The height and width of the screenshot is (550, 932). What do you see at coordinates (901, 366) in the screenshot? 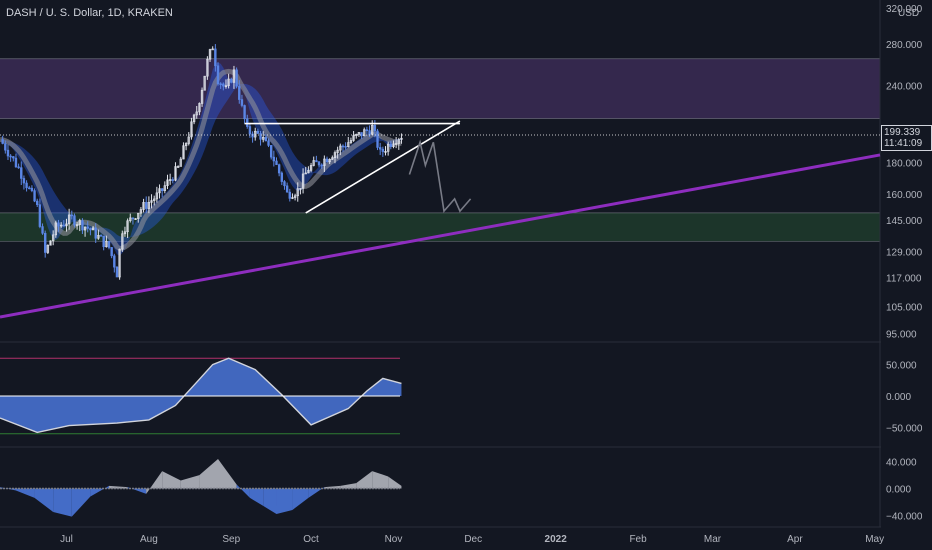
I see `oscillator-tick-label: 50.000` at bounding box center [901, 366].